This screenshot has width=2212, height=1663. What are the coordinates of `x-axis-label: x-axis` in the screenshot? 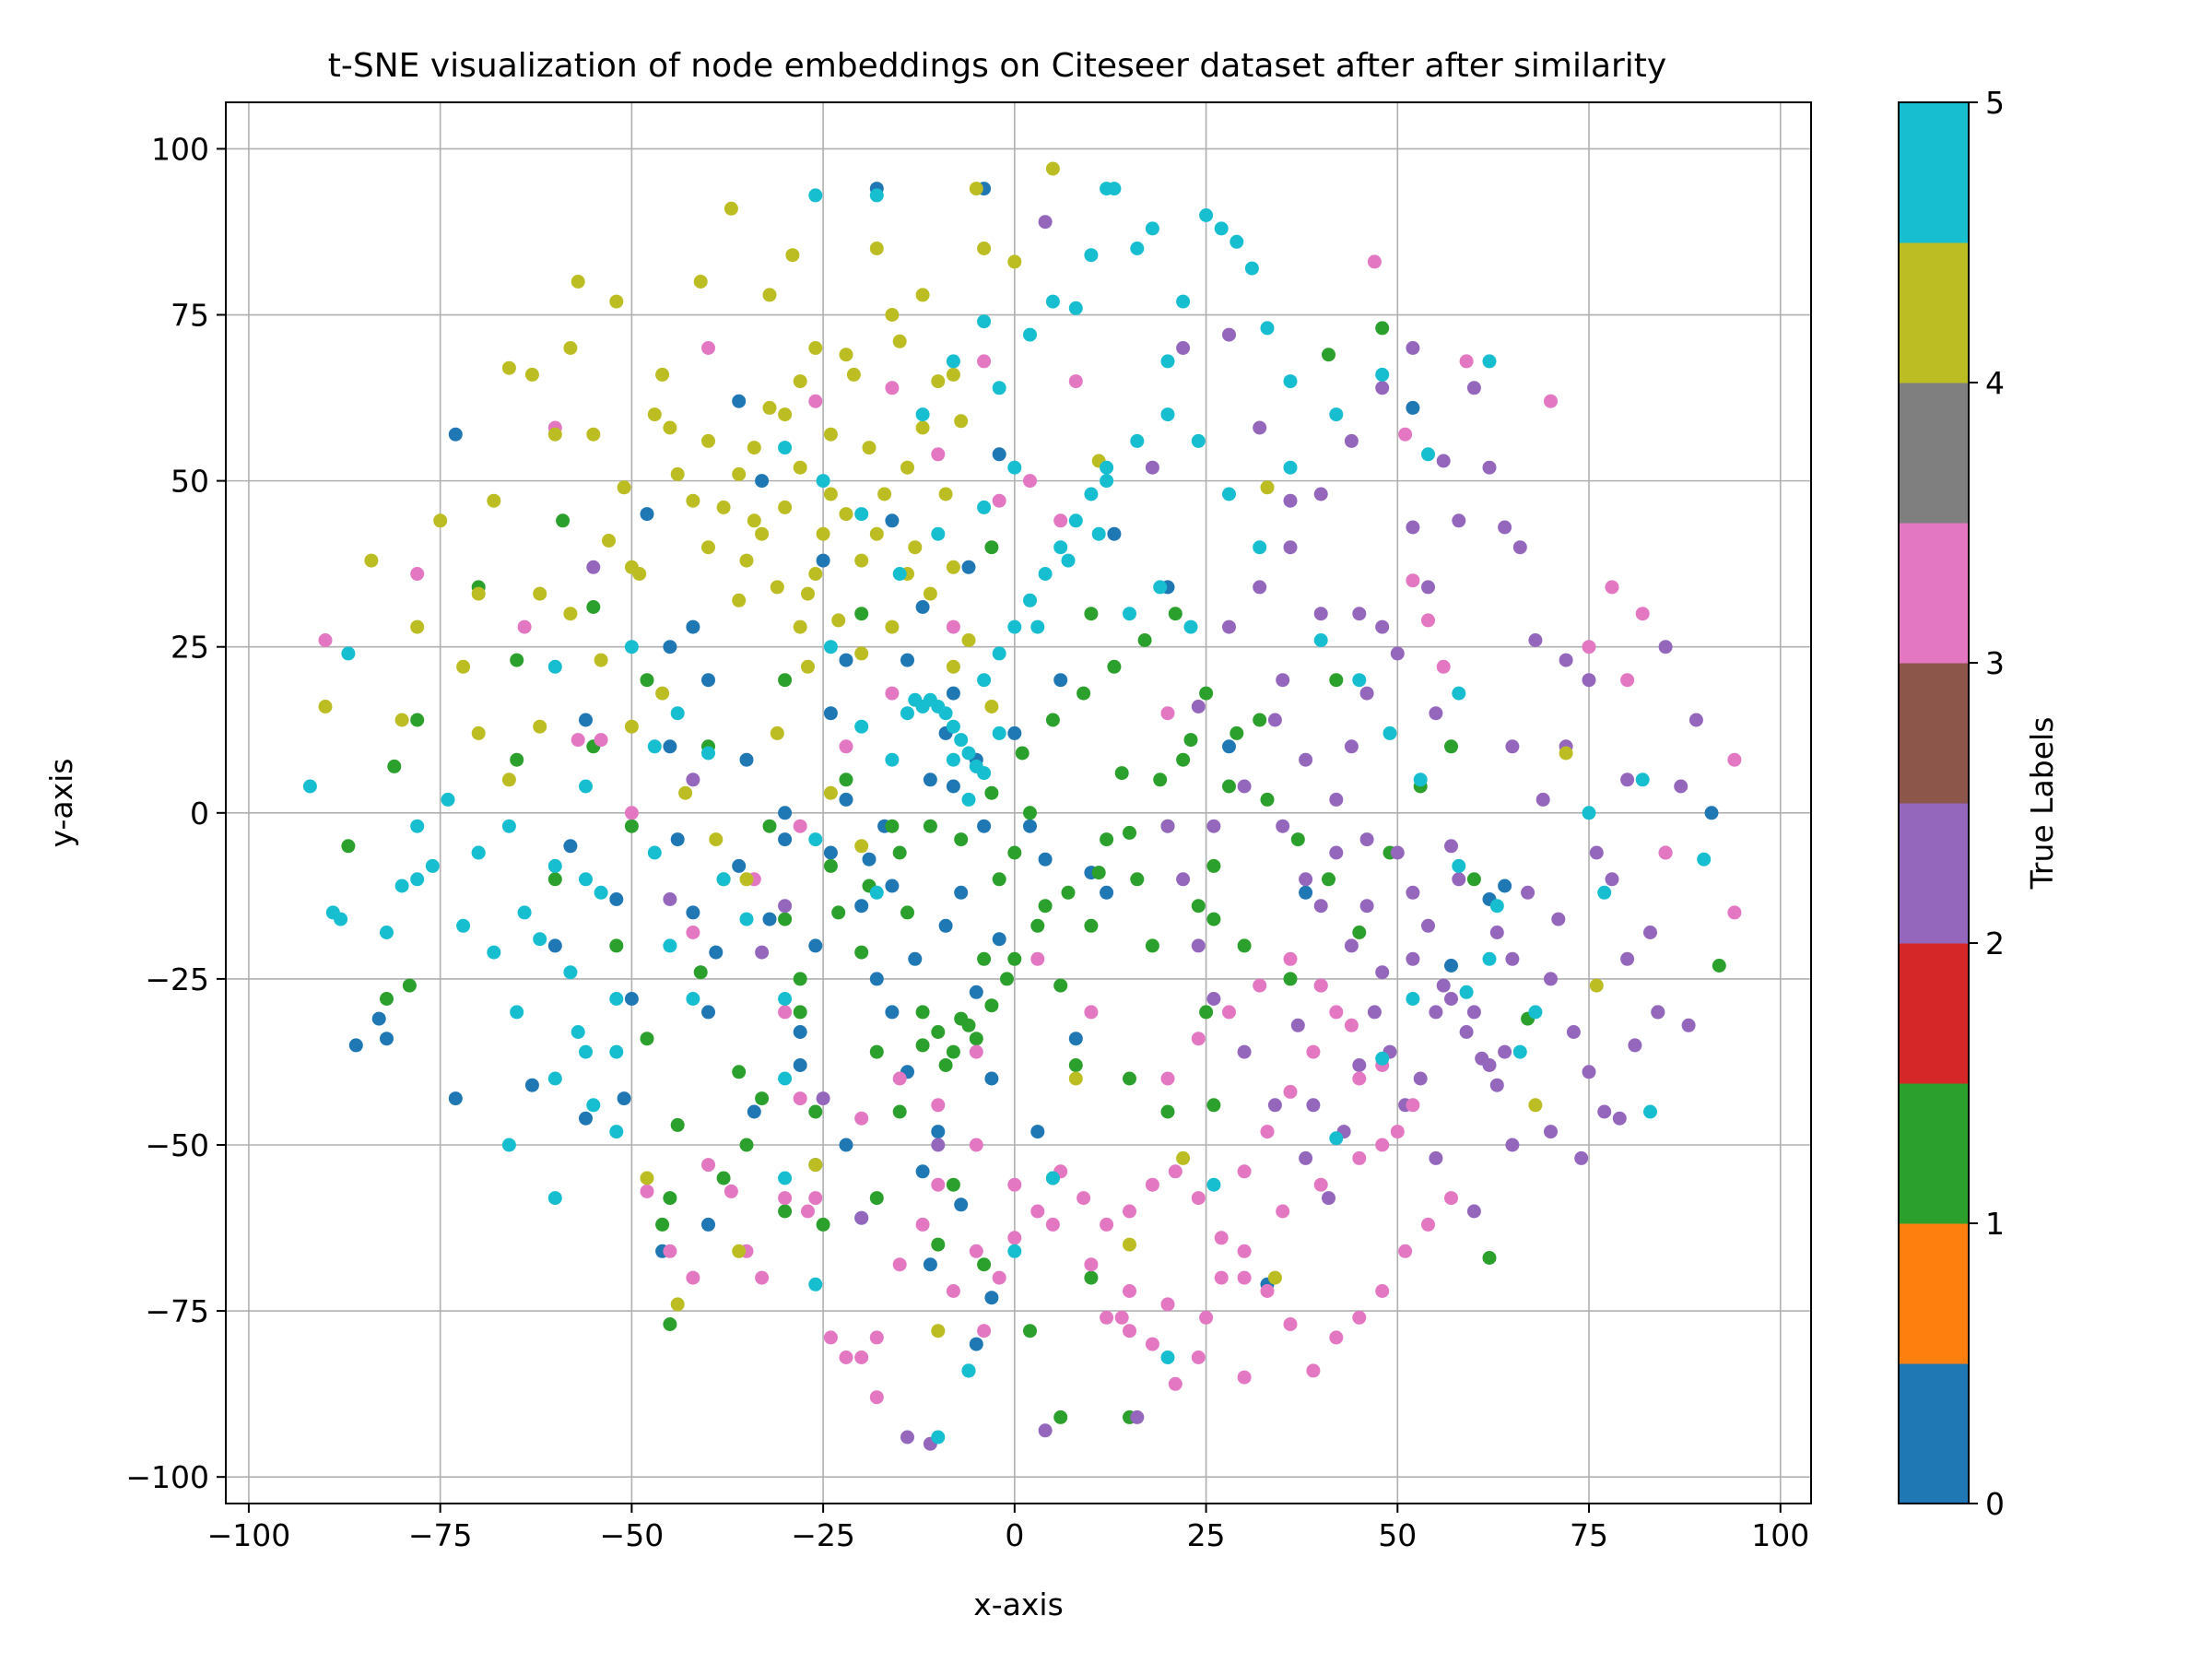 It's located at (1018, 1604).